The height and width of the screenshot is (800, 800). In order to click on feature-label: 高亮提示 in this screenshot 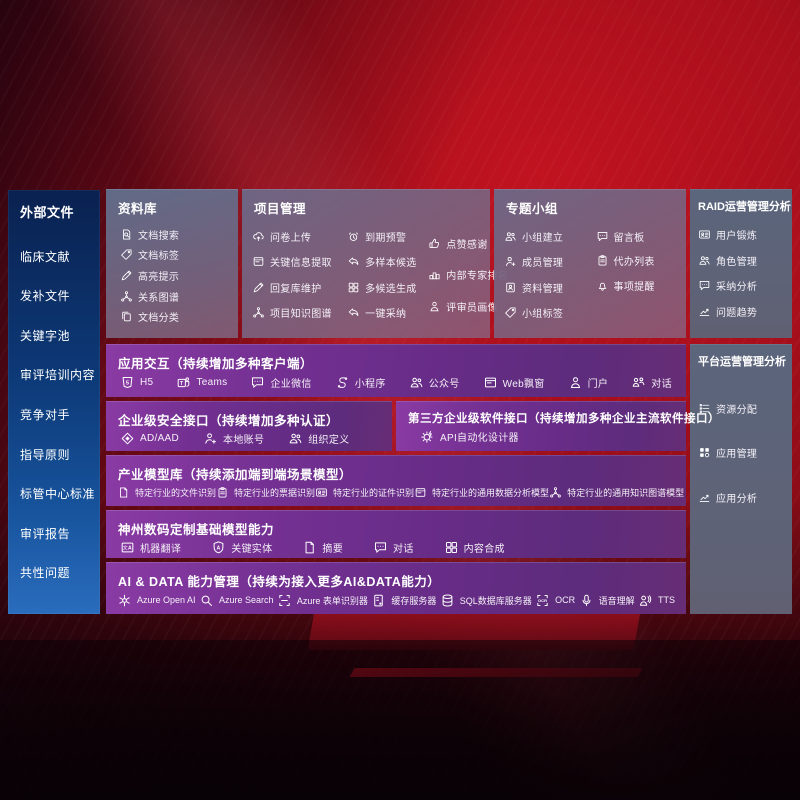, I will do `click(159, 277)`.